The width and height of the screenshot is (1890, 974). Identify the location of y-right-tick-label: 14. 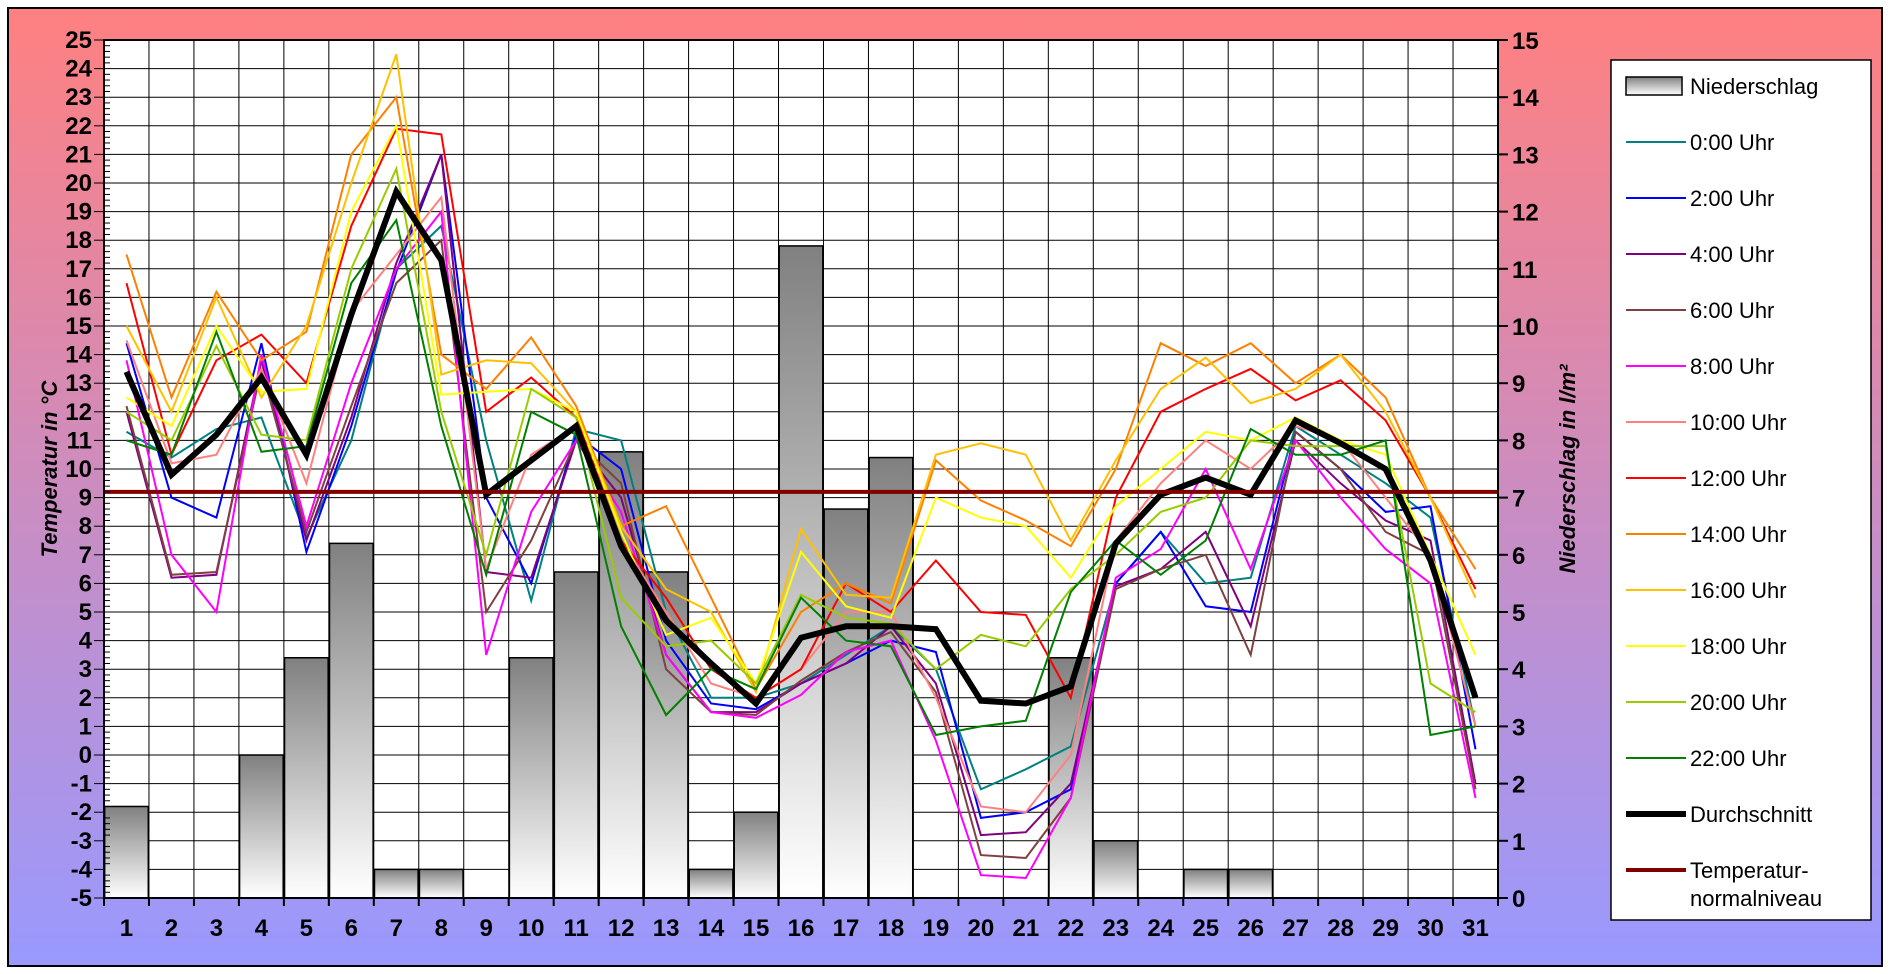
(1525, 98).